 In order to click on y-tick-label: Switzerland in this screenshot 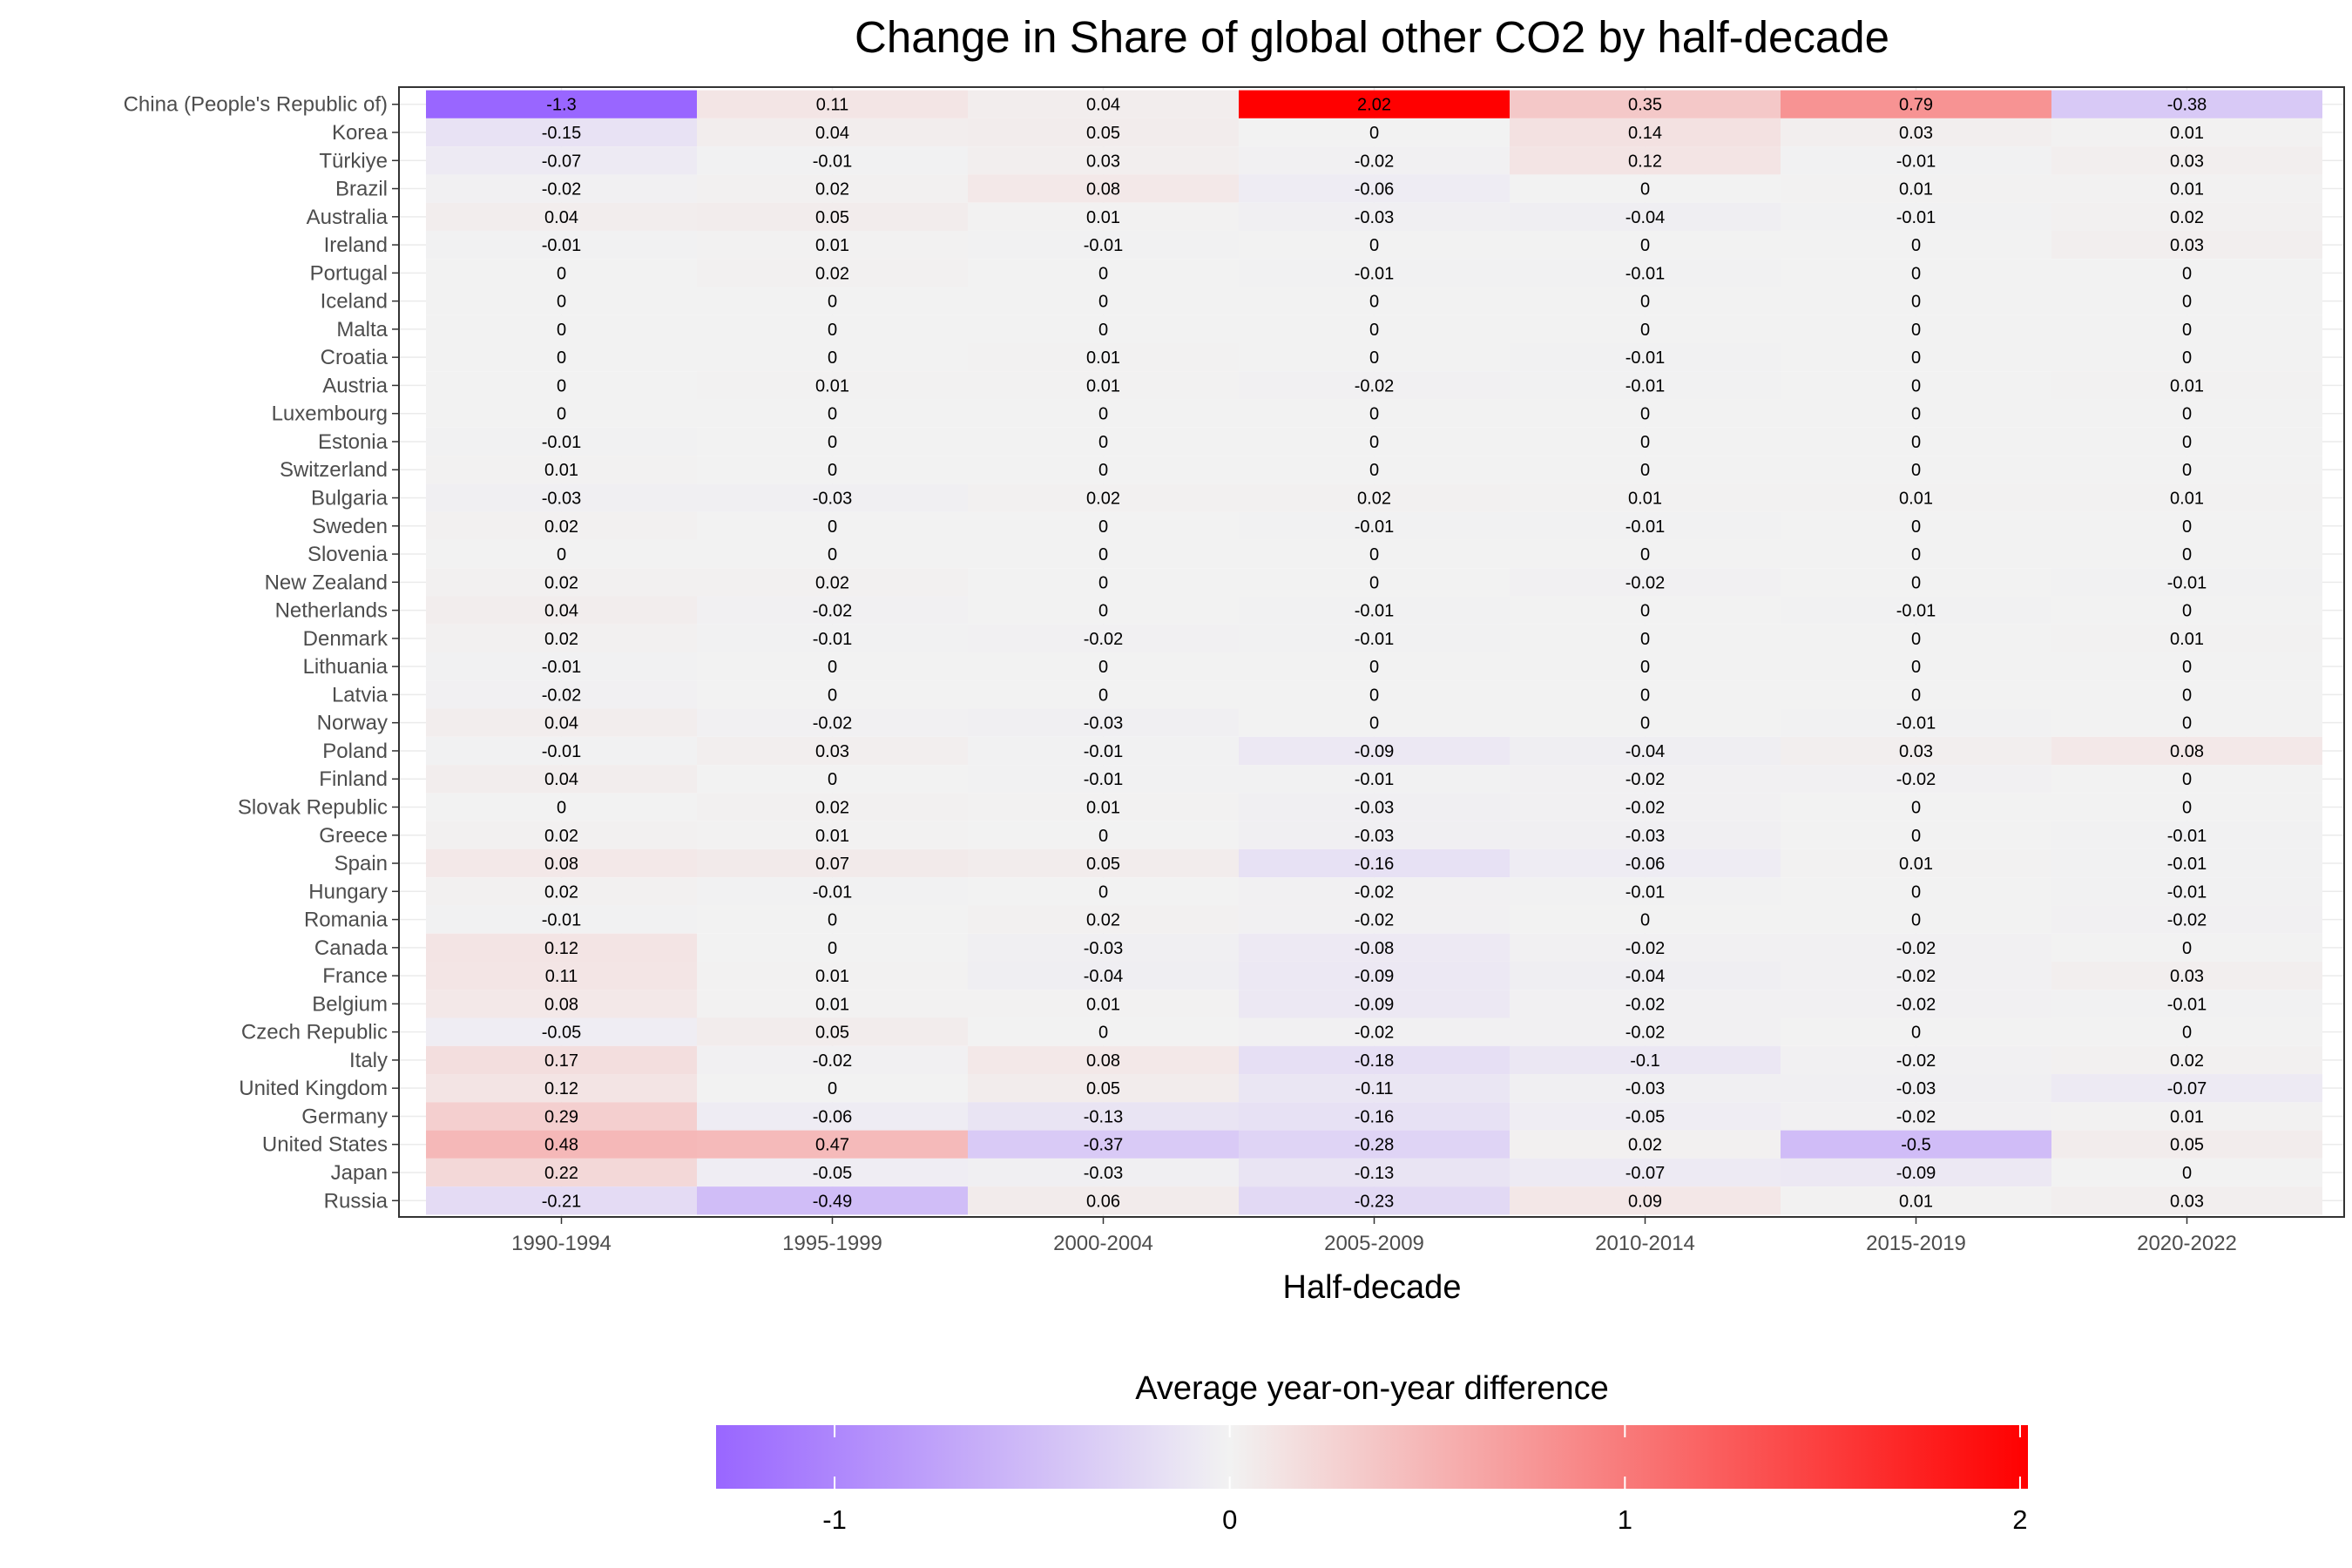, I will do `click(334, 470)`.